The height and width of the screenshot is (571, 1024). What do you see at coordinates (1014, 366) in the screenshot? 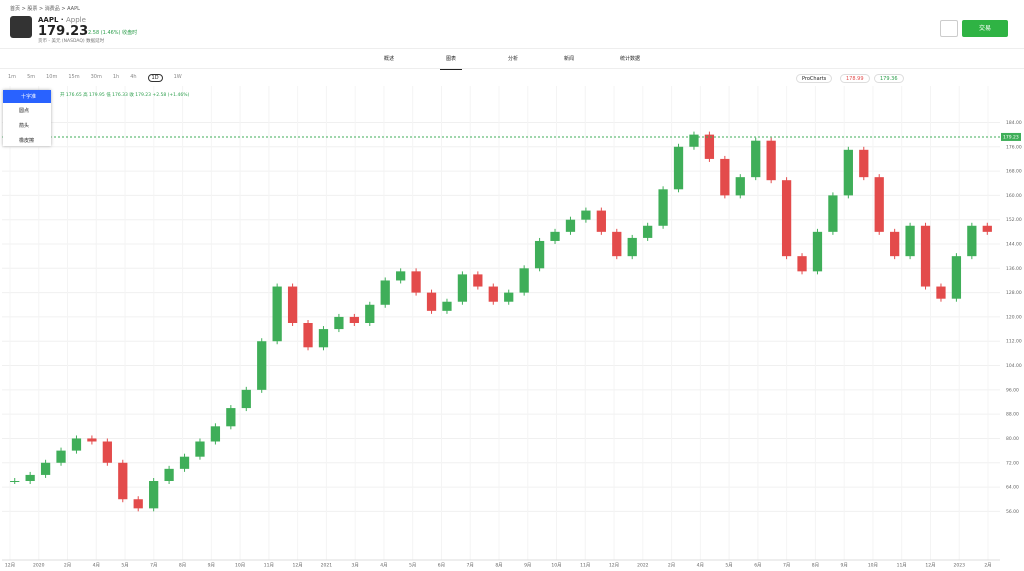
I see `y-tick-label: 104.00` at bounding box center [1014, 366].